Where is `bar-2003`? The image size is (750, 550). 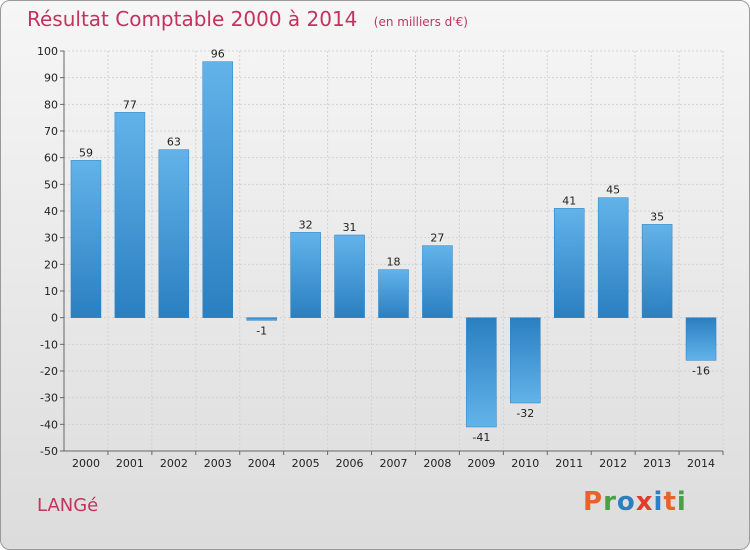
bar-2003 is located at coordinates (218, 189).